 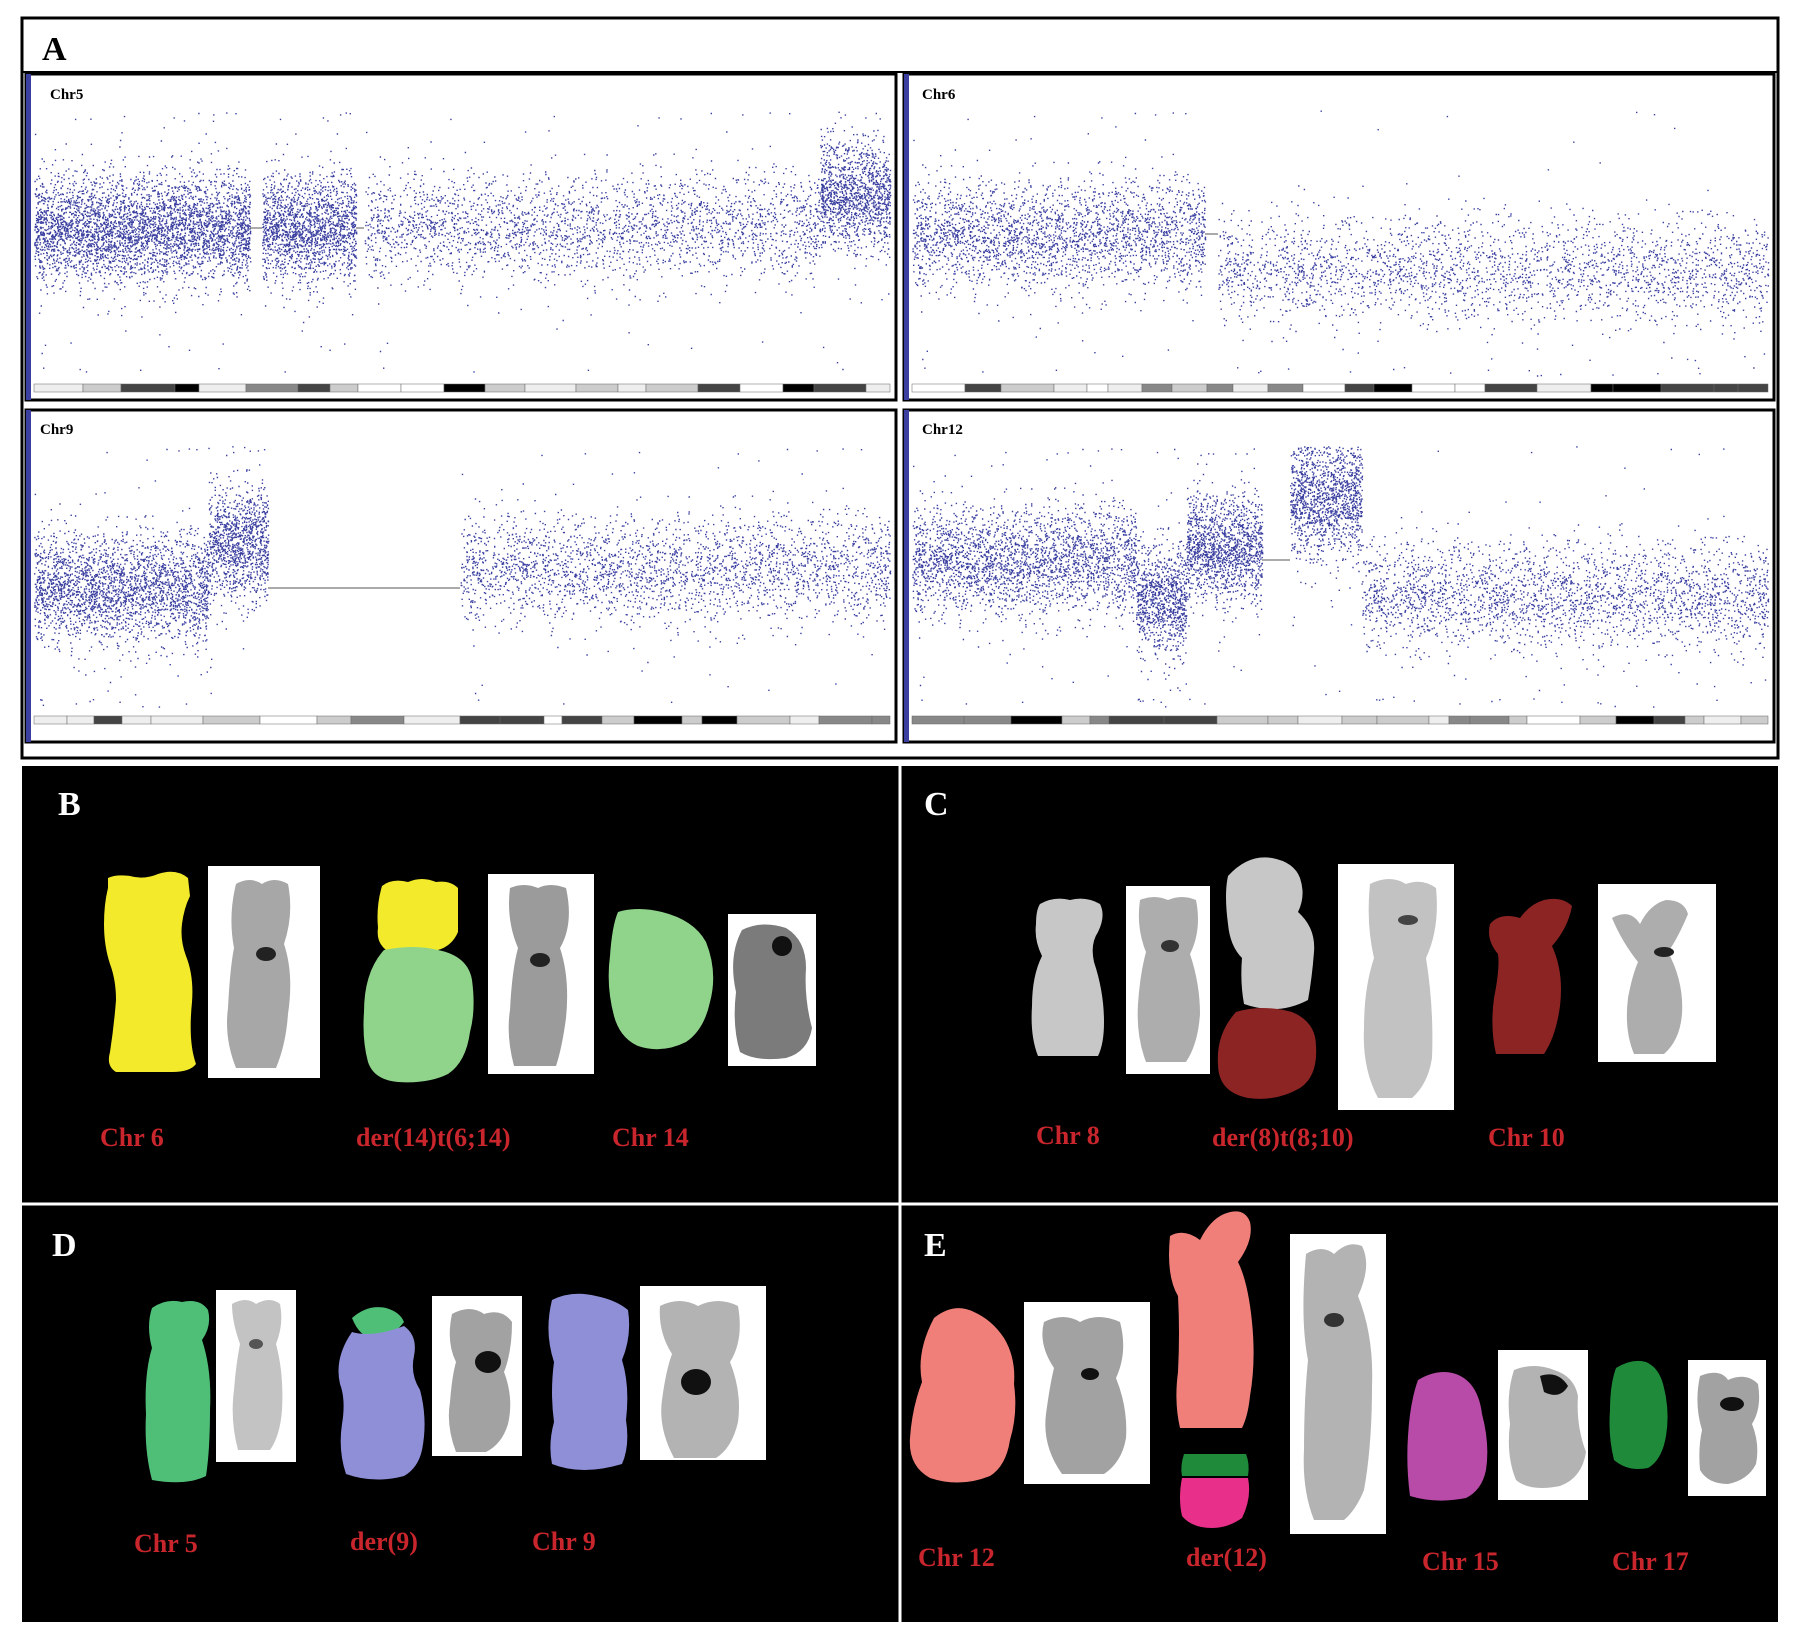 I want to click on der8-grayscale-chromosome, so click(x=1400, y=988).